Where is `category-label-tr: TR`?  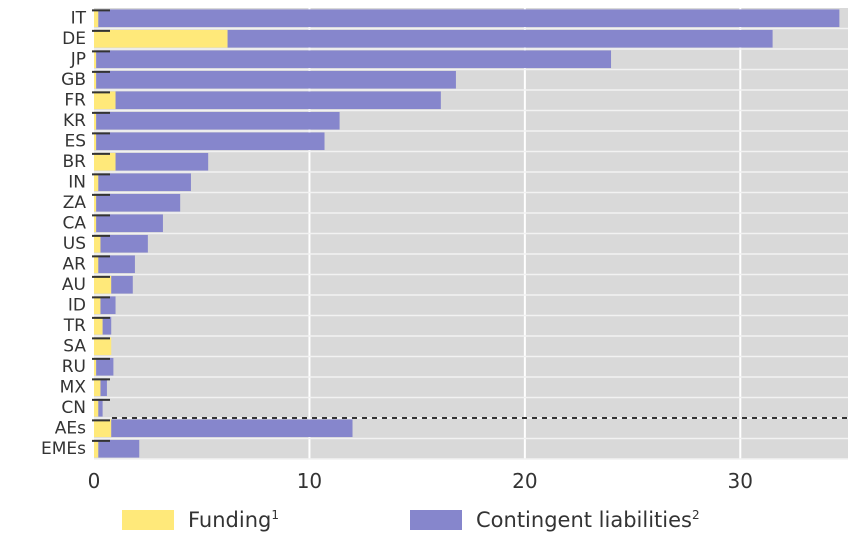
category-label-tr: TR is located at coordinates (74, 326).